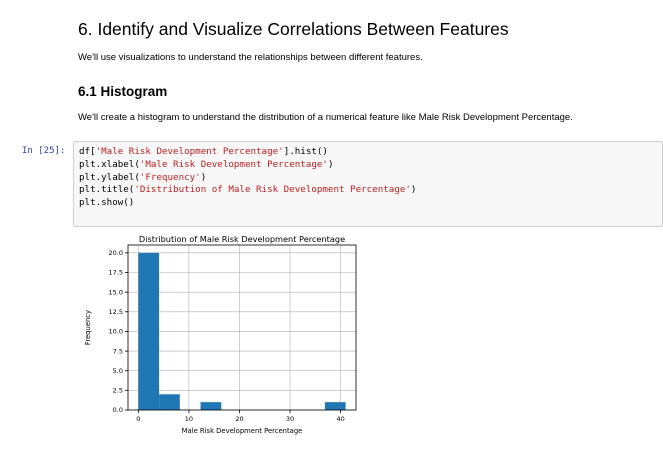 The height and width of the screenshot is (455, 663). Describe the element at coordinates (242, 327) in the screenshot. I see `plot-frame` at that location.